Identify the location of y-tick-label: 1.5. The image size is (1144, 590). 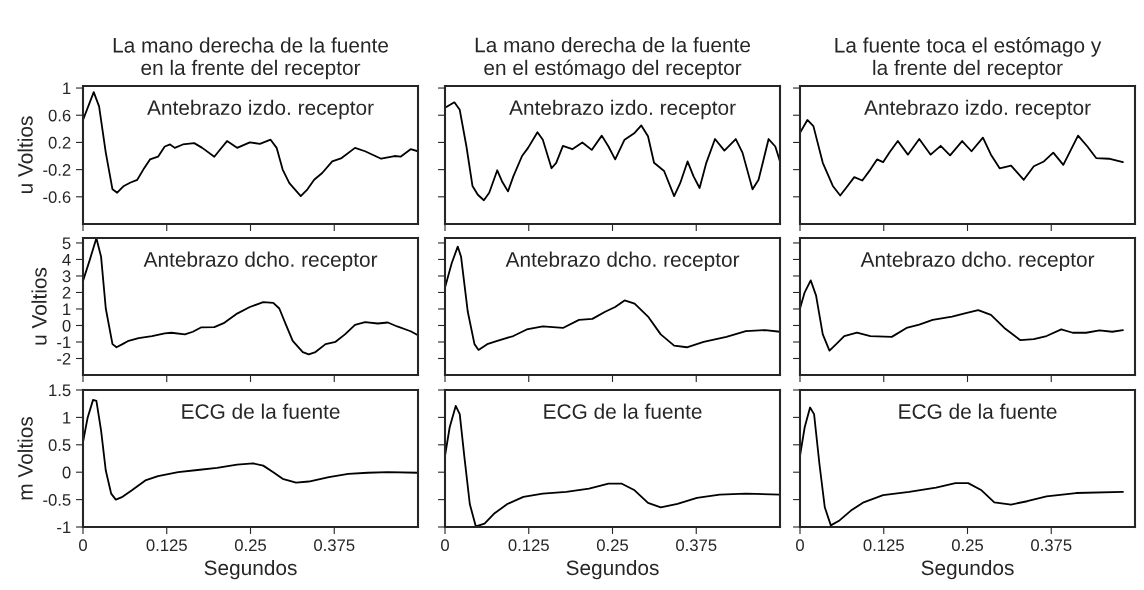
(60, 390).